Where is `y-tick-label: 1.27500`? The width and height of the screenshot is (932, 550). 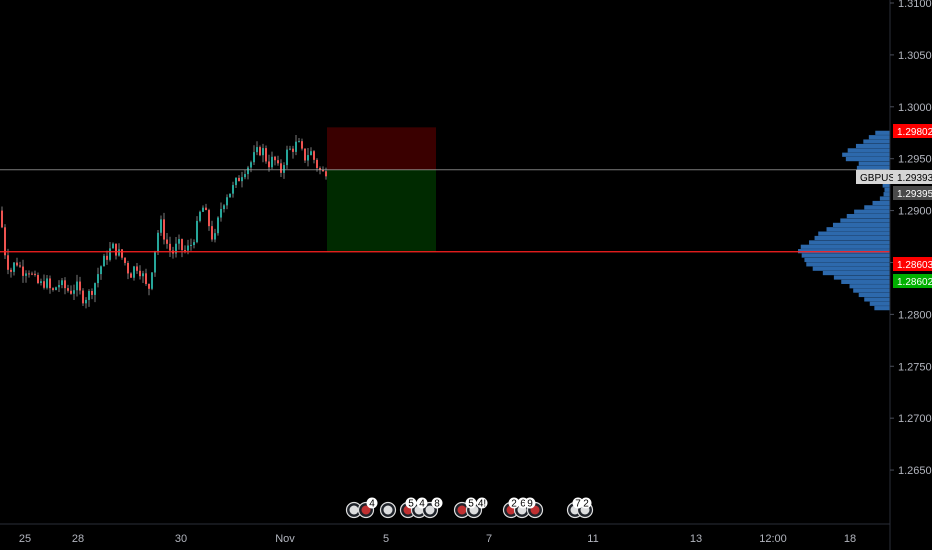
y-tick-label: 1.27500 is located at coordinates (915, 367).